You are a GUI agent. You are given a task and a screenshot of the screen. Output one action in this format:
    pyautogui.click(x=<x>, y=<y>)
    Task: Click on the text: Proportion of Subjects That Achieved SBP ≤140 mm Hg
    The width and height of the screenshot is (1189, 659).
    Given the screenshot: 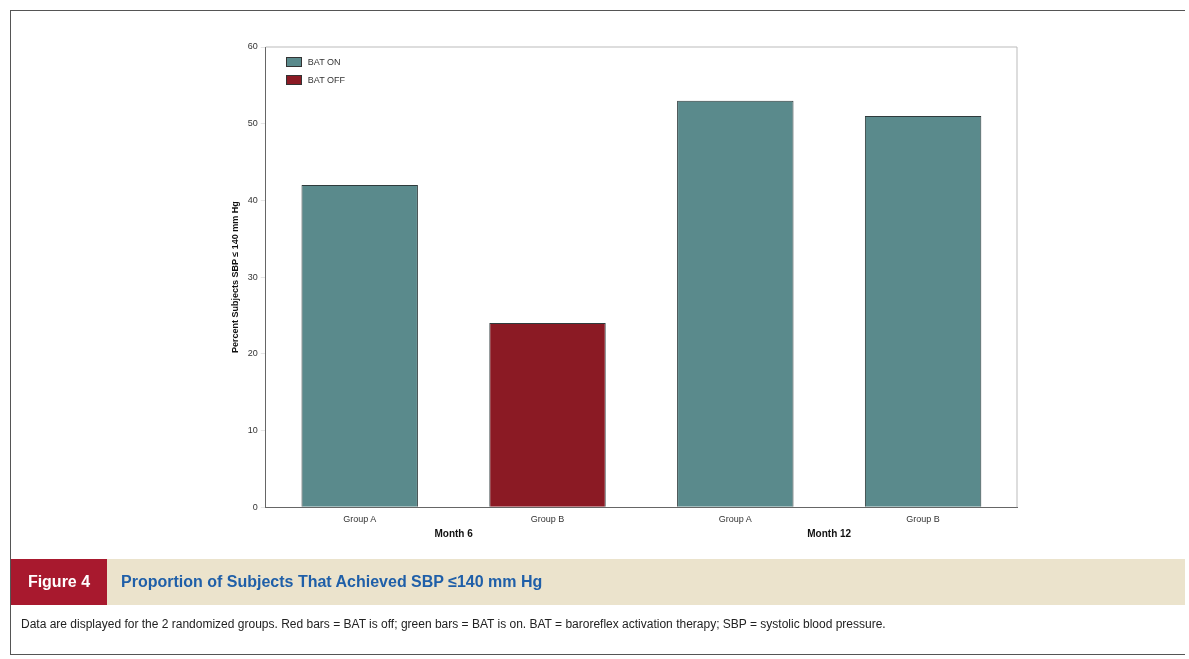 What is the action you would take?
    pyautogui.click(x=332, y=582)
    